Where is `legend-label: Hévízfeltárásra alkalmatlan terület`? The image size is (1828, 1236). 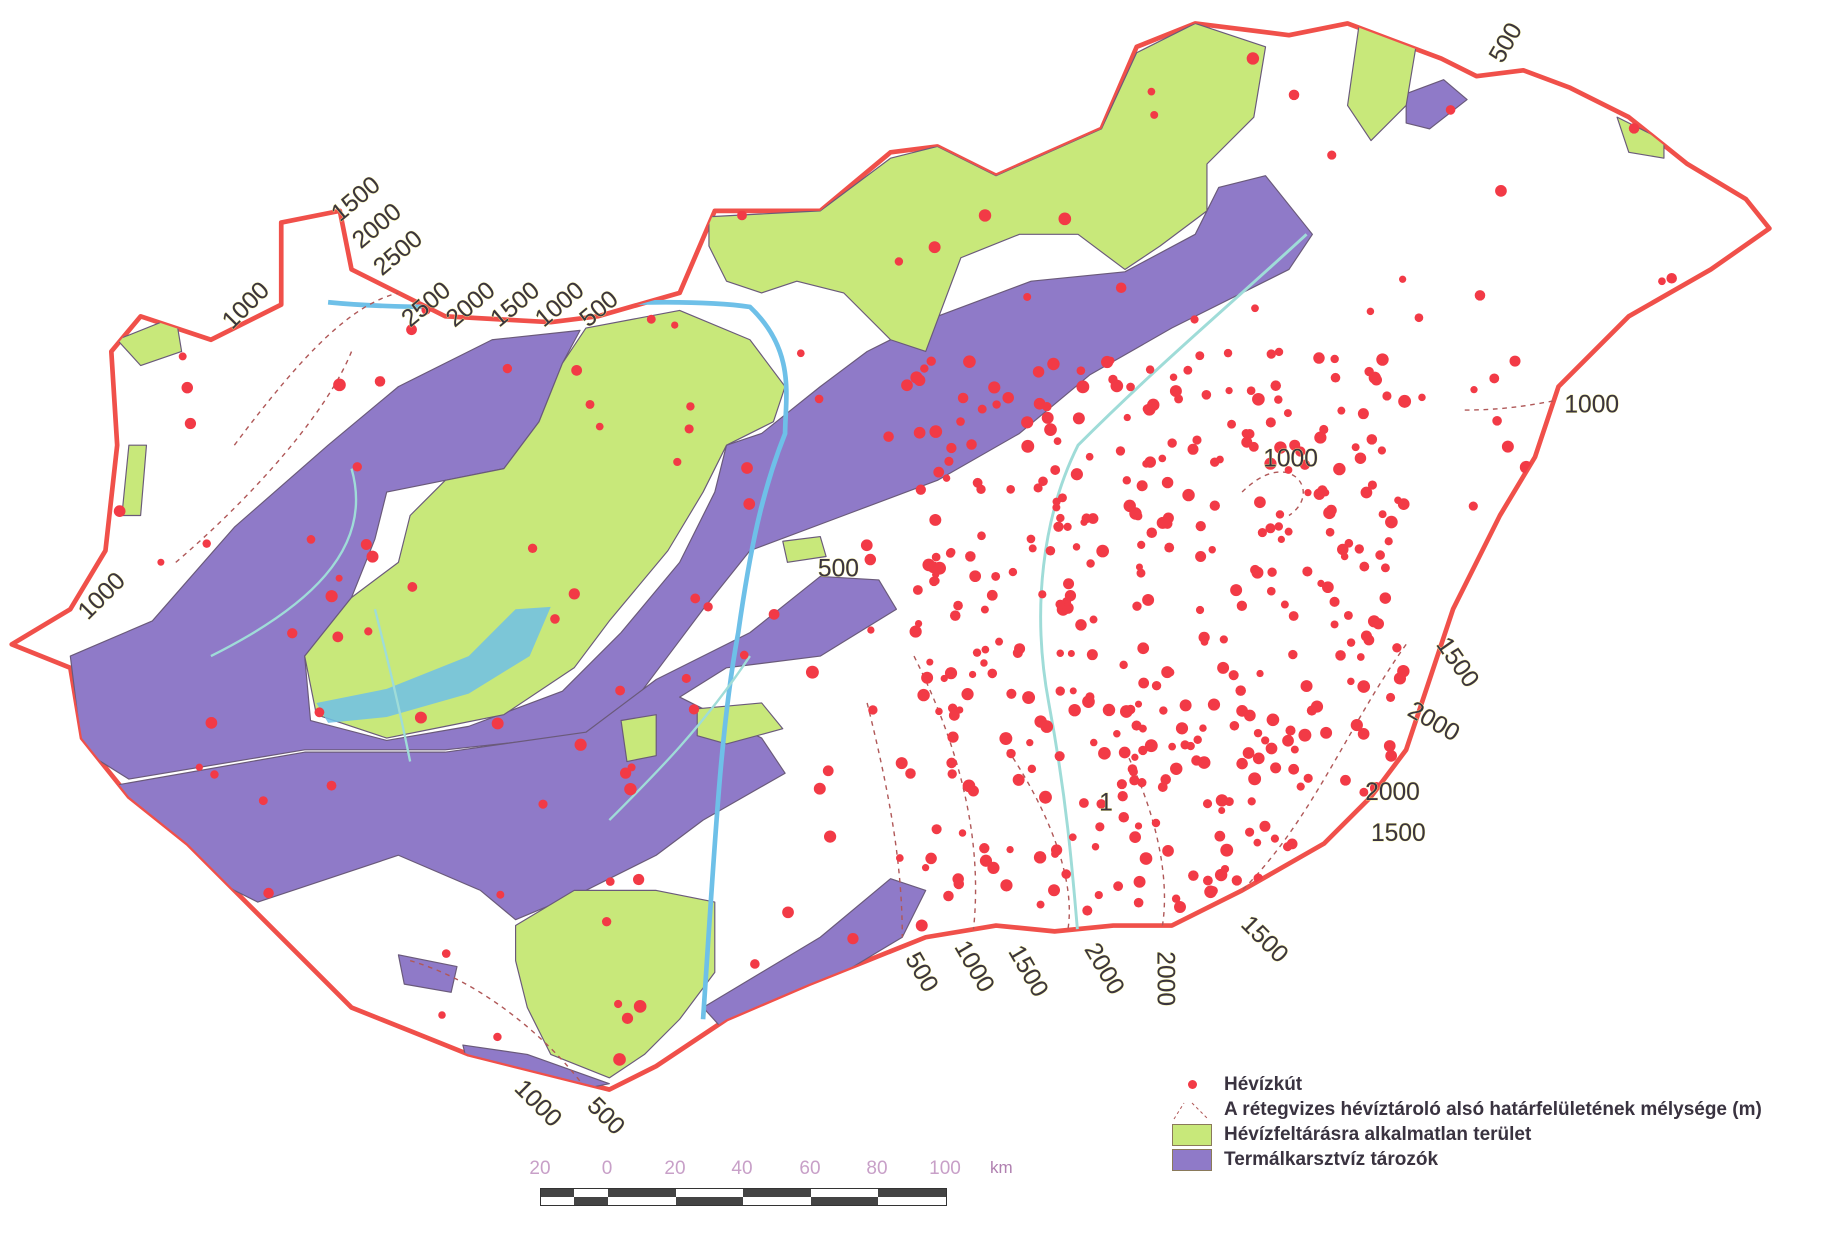
legend-label: Hévízfeltárásra alkalmatlan terület is located at coordinates (1378, 1134).